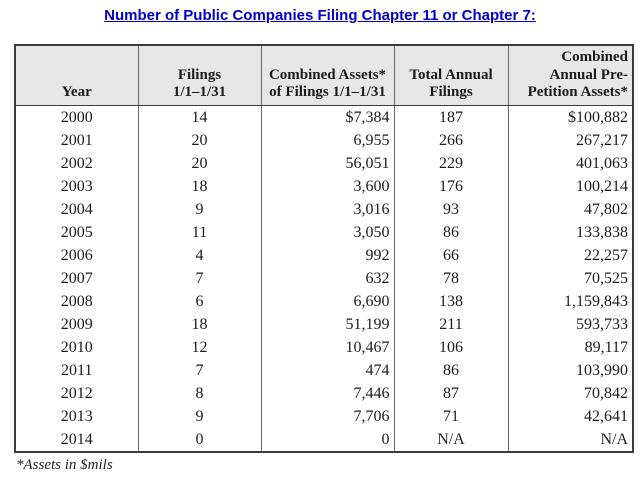 The width and height of the screenshot is (640, 483). I want to click on year-cell: 2007, so click(76, 278).